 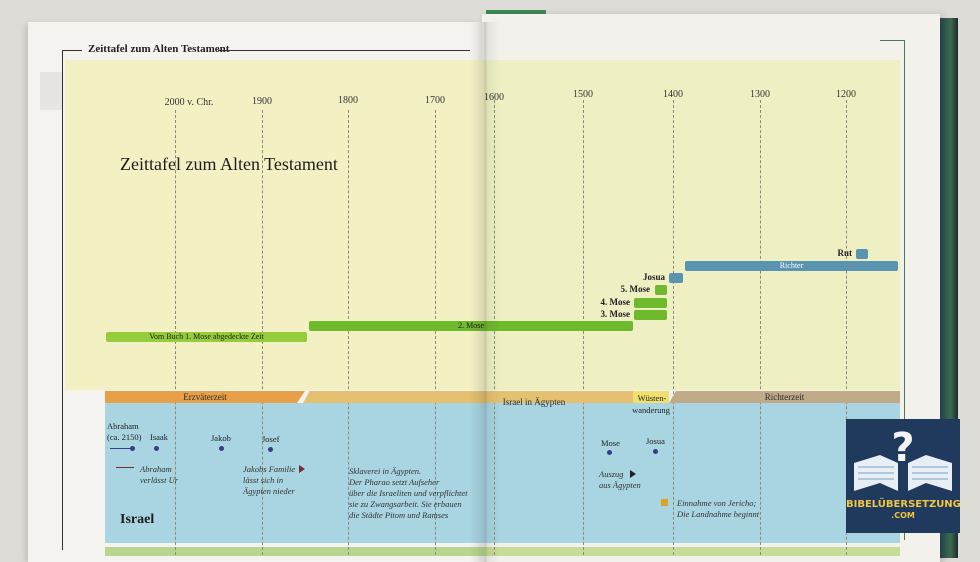 I want to click on josef-dot, so click(x=270, y=449).